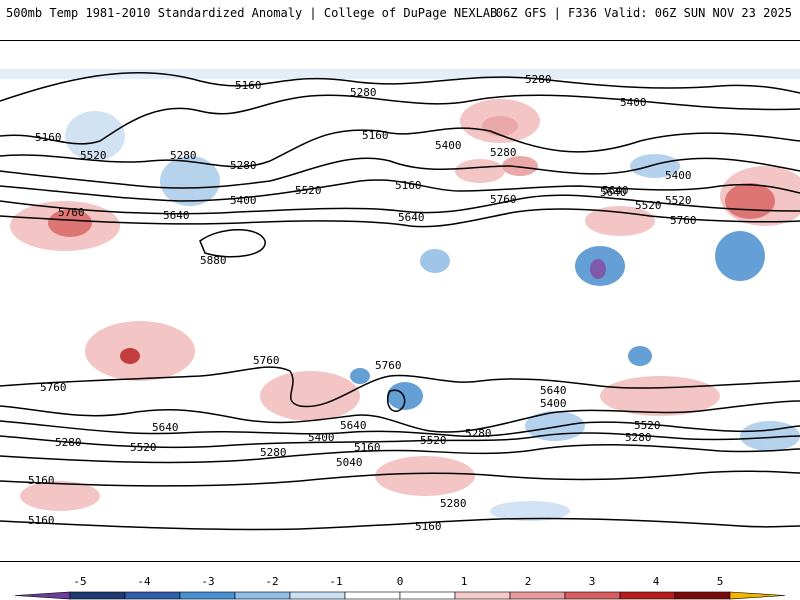 Image resolution: width=800 pixels, height=600 pixels. I want to click on contour-label: 5880, so click(213, 260).